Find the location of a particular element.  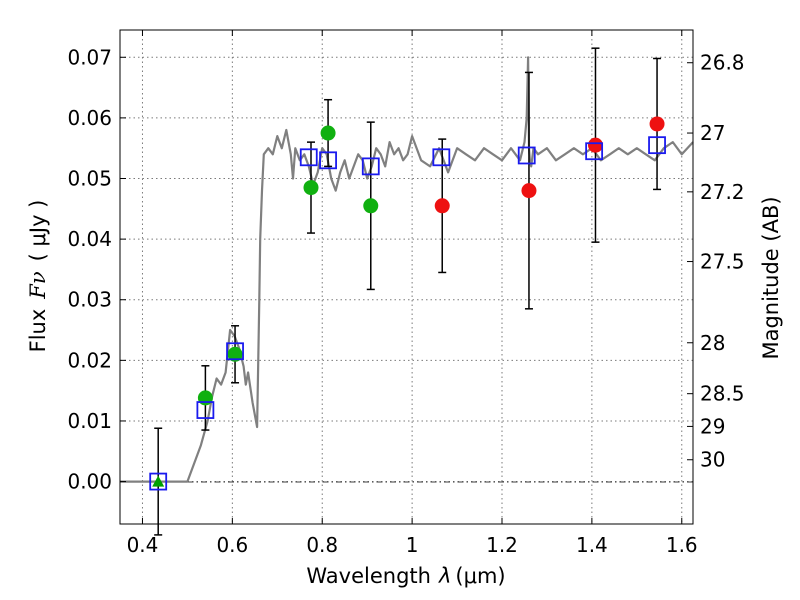

y2-axis-label: Magnitude (AB) is located at coordinates (771, 277).